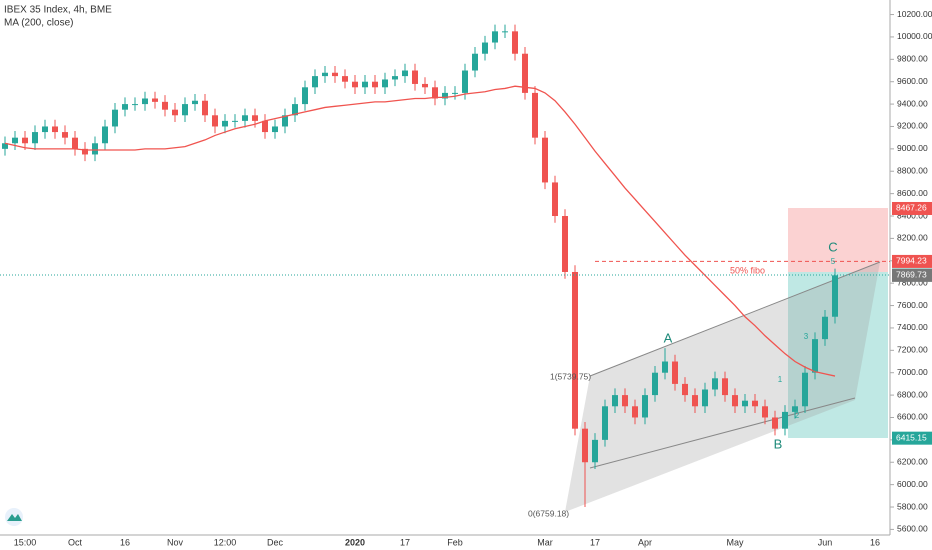 This screenshot has width=932, height=550. What do you see at coordinates (912, 59) in the screenshot?
I see `y-tick-label: 9800.00` at bounding box center [912, 59].